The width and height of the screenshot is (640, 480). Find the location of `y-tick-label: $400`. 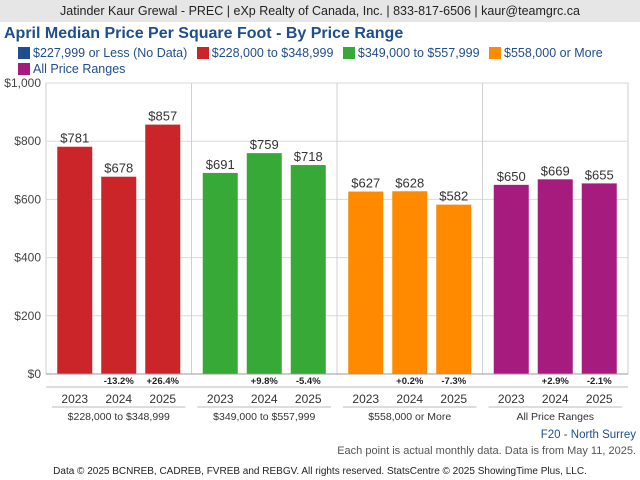

y-tick-label: $400 is located at coordinates (27, 258).